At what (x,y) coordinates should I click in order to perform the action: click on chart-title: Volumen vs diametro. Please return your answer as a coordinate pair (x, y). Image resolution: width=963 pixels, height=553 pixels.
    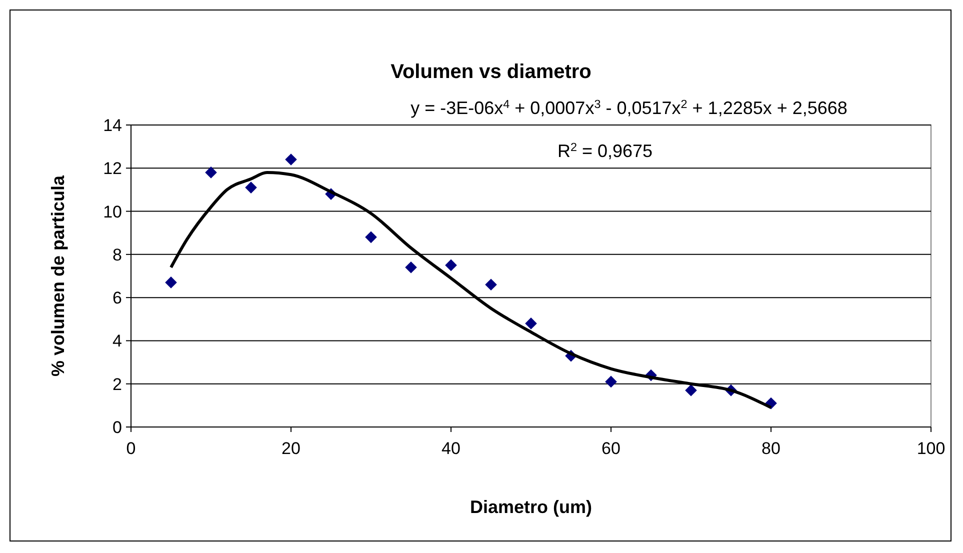
    Looking at the image, I should click on (491, 72).